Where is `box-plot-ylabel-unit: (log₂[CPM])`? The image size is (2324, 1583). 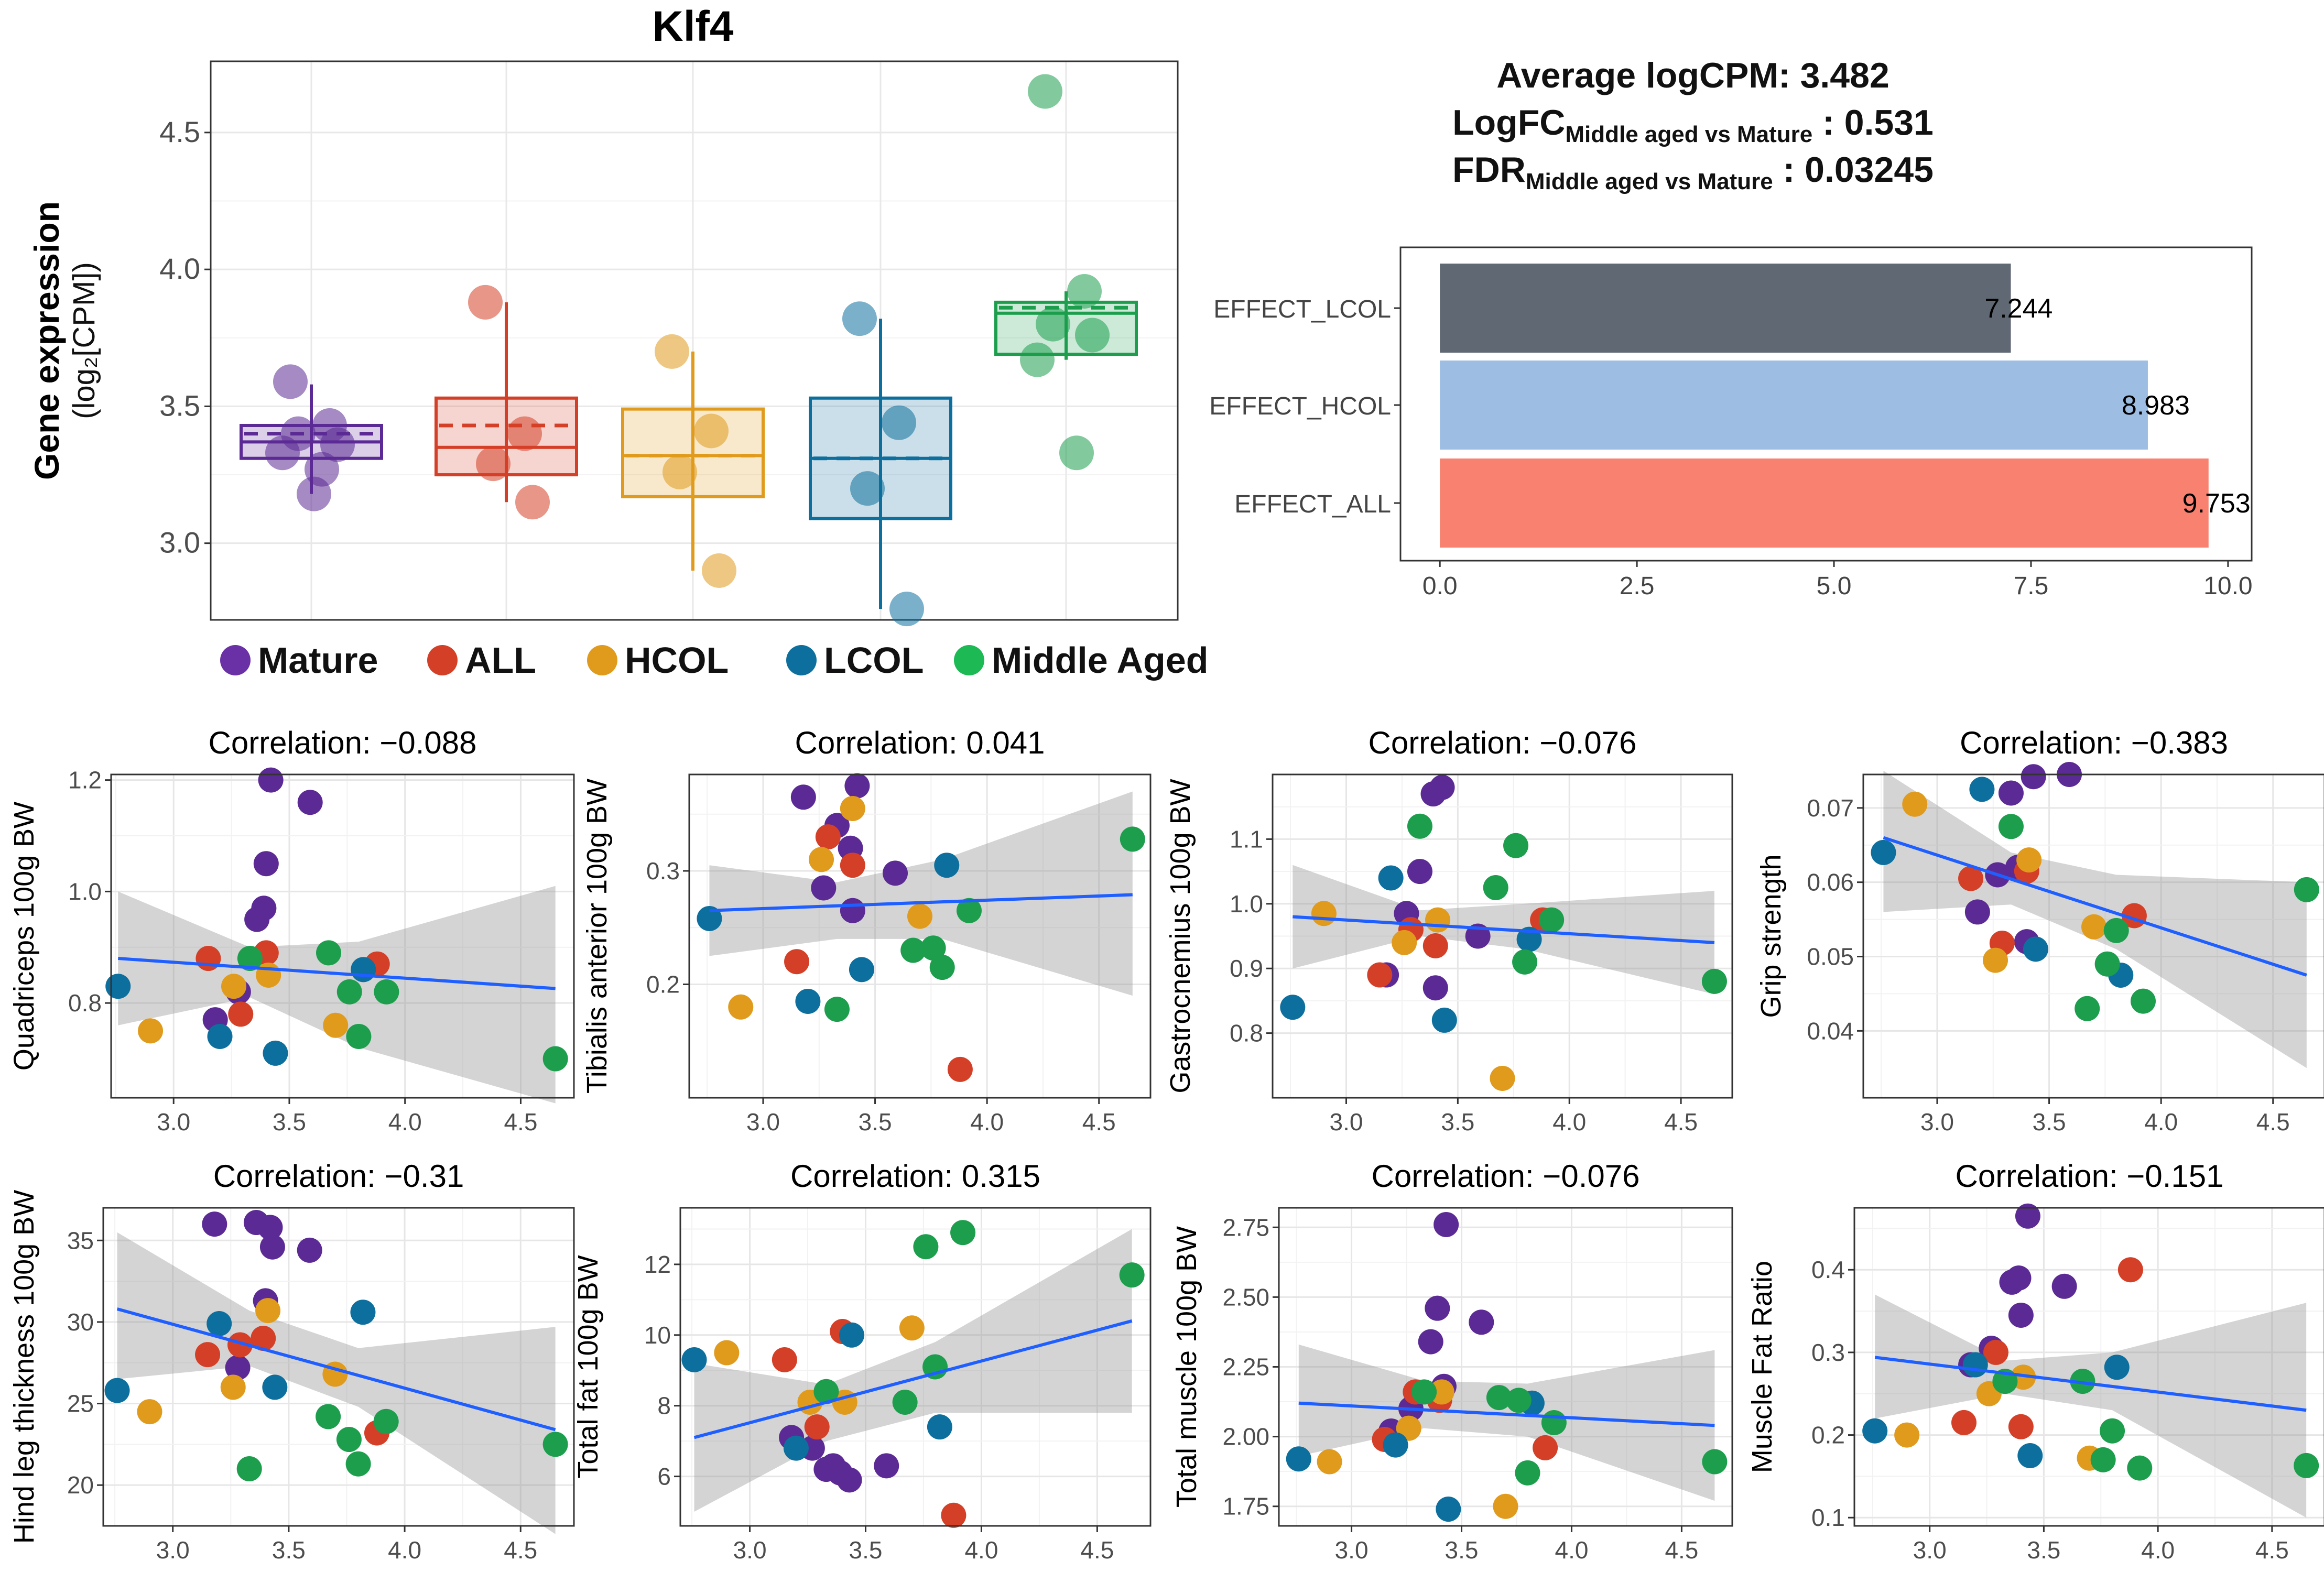
box-plot-ylabel-unit: (log₂[CPM]) is located at coordinates (84, 341).